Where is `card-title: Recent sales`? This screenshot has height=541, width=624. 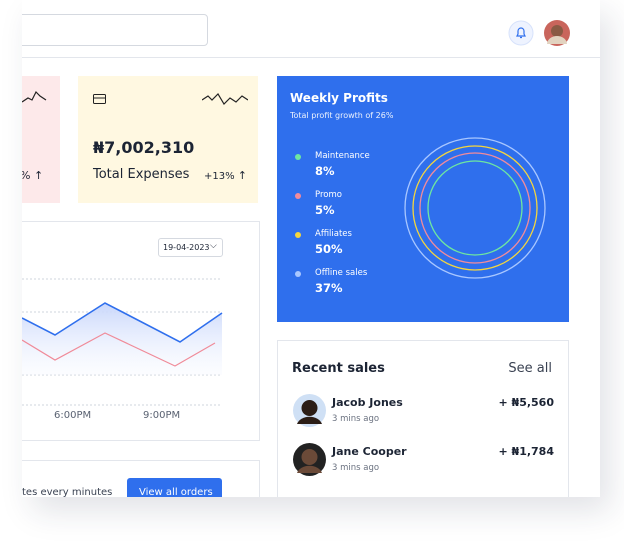
card-title: Recent sales is located at coordinates (338, 368).